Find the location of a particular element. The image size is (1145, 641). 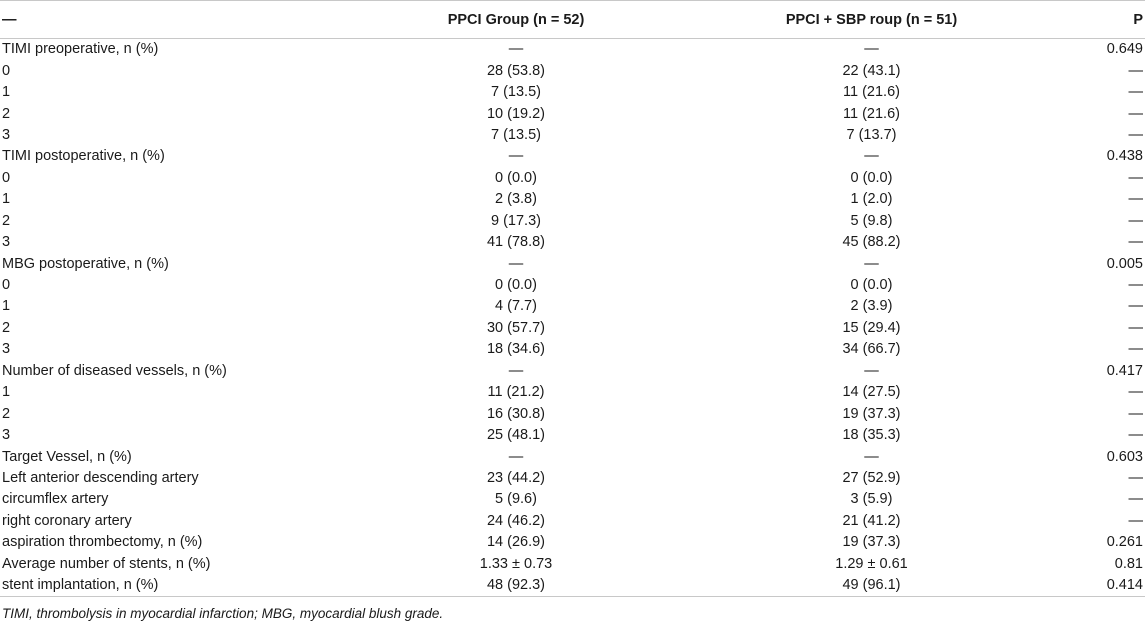

row-label: stent implantation, n (%) is located at coordinates (172, 586).